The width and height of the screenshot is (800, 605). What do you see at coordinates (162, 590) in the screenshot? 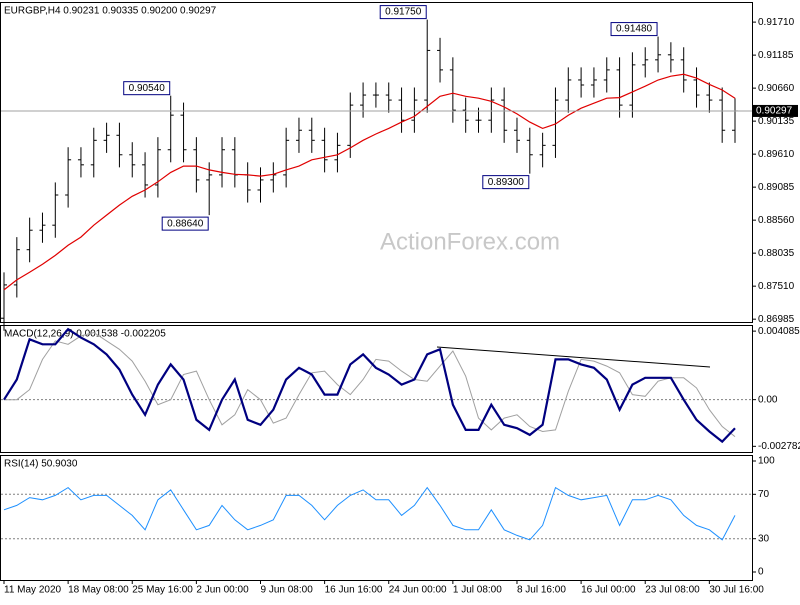
I see `x-tick-label: 25 May 16:00` at bounding box center [162, 590].